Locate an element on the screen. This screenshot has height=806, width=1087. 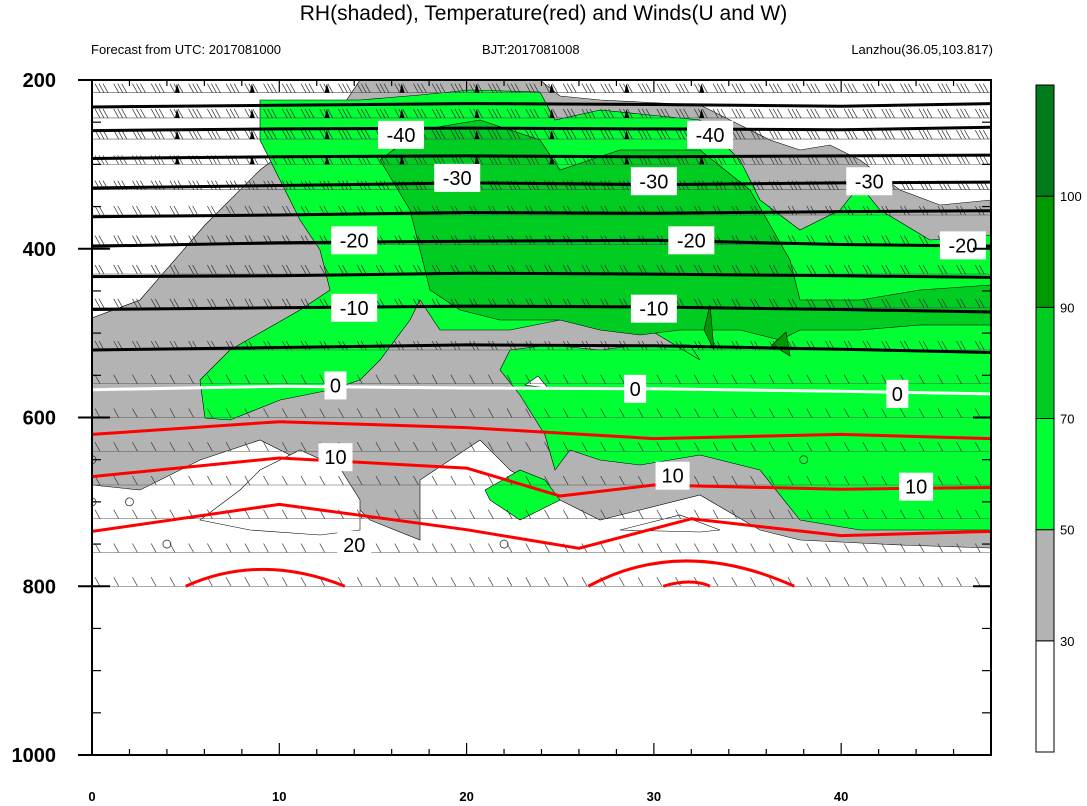
bjt-label: BJT:2017081008 is located at coordinates (531, 49).